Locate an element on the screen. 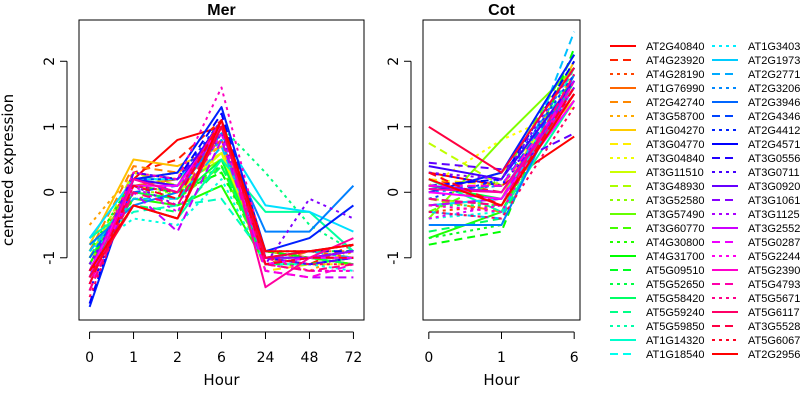 This screenshot has height=400, width=800. legend-label: AT5G4793 is located at coordinates (774, 285).